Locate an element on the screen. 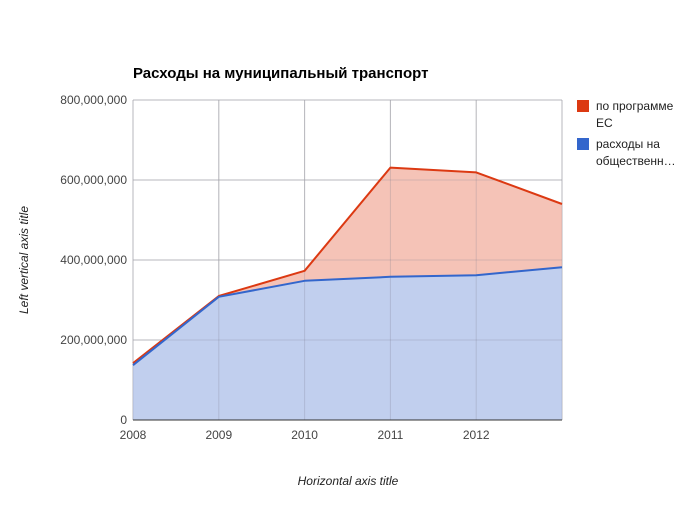  legend-label: расходы на is located at coordinates (628, 144).